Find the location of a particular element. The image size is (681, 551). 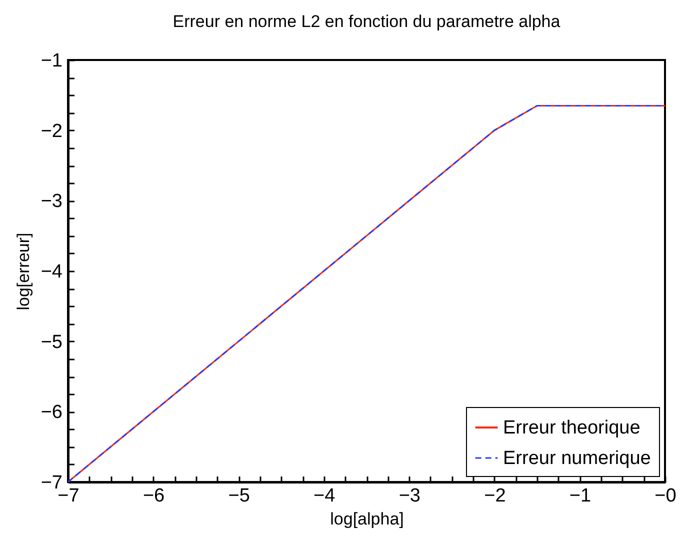

x-tick-label: −3 is located at coordinates (409, 496).